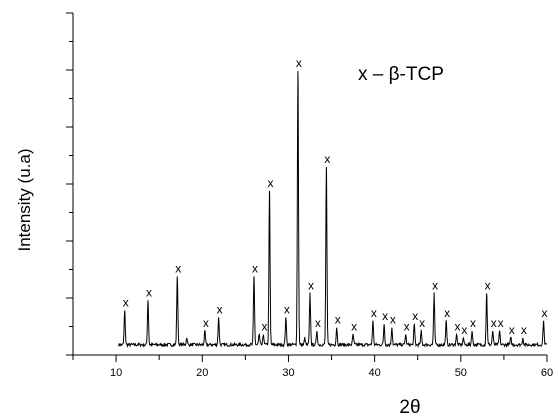 This screenshot has width=558, height=419. I want to click on y-axis-label: Intensity (u.a), so click(24, 200).